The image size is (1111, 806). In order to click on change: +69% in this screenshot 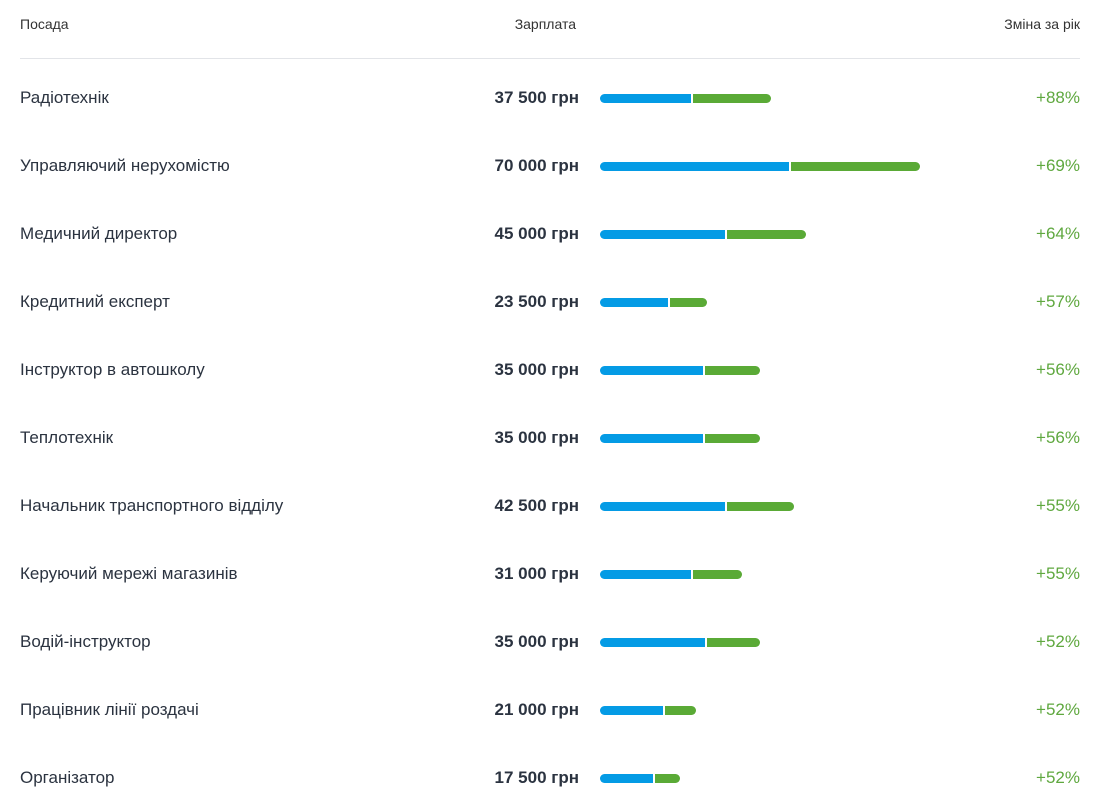, I will do `click(1058, 165)`.